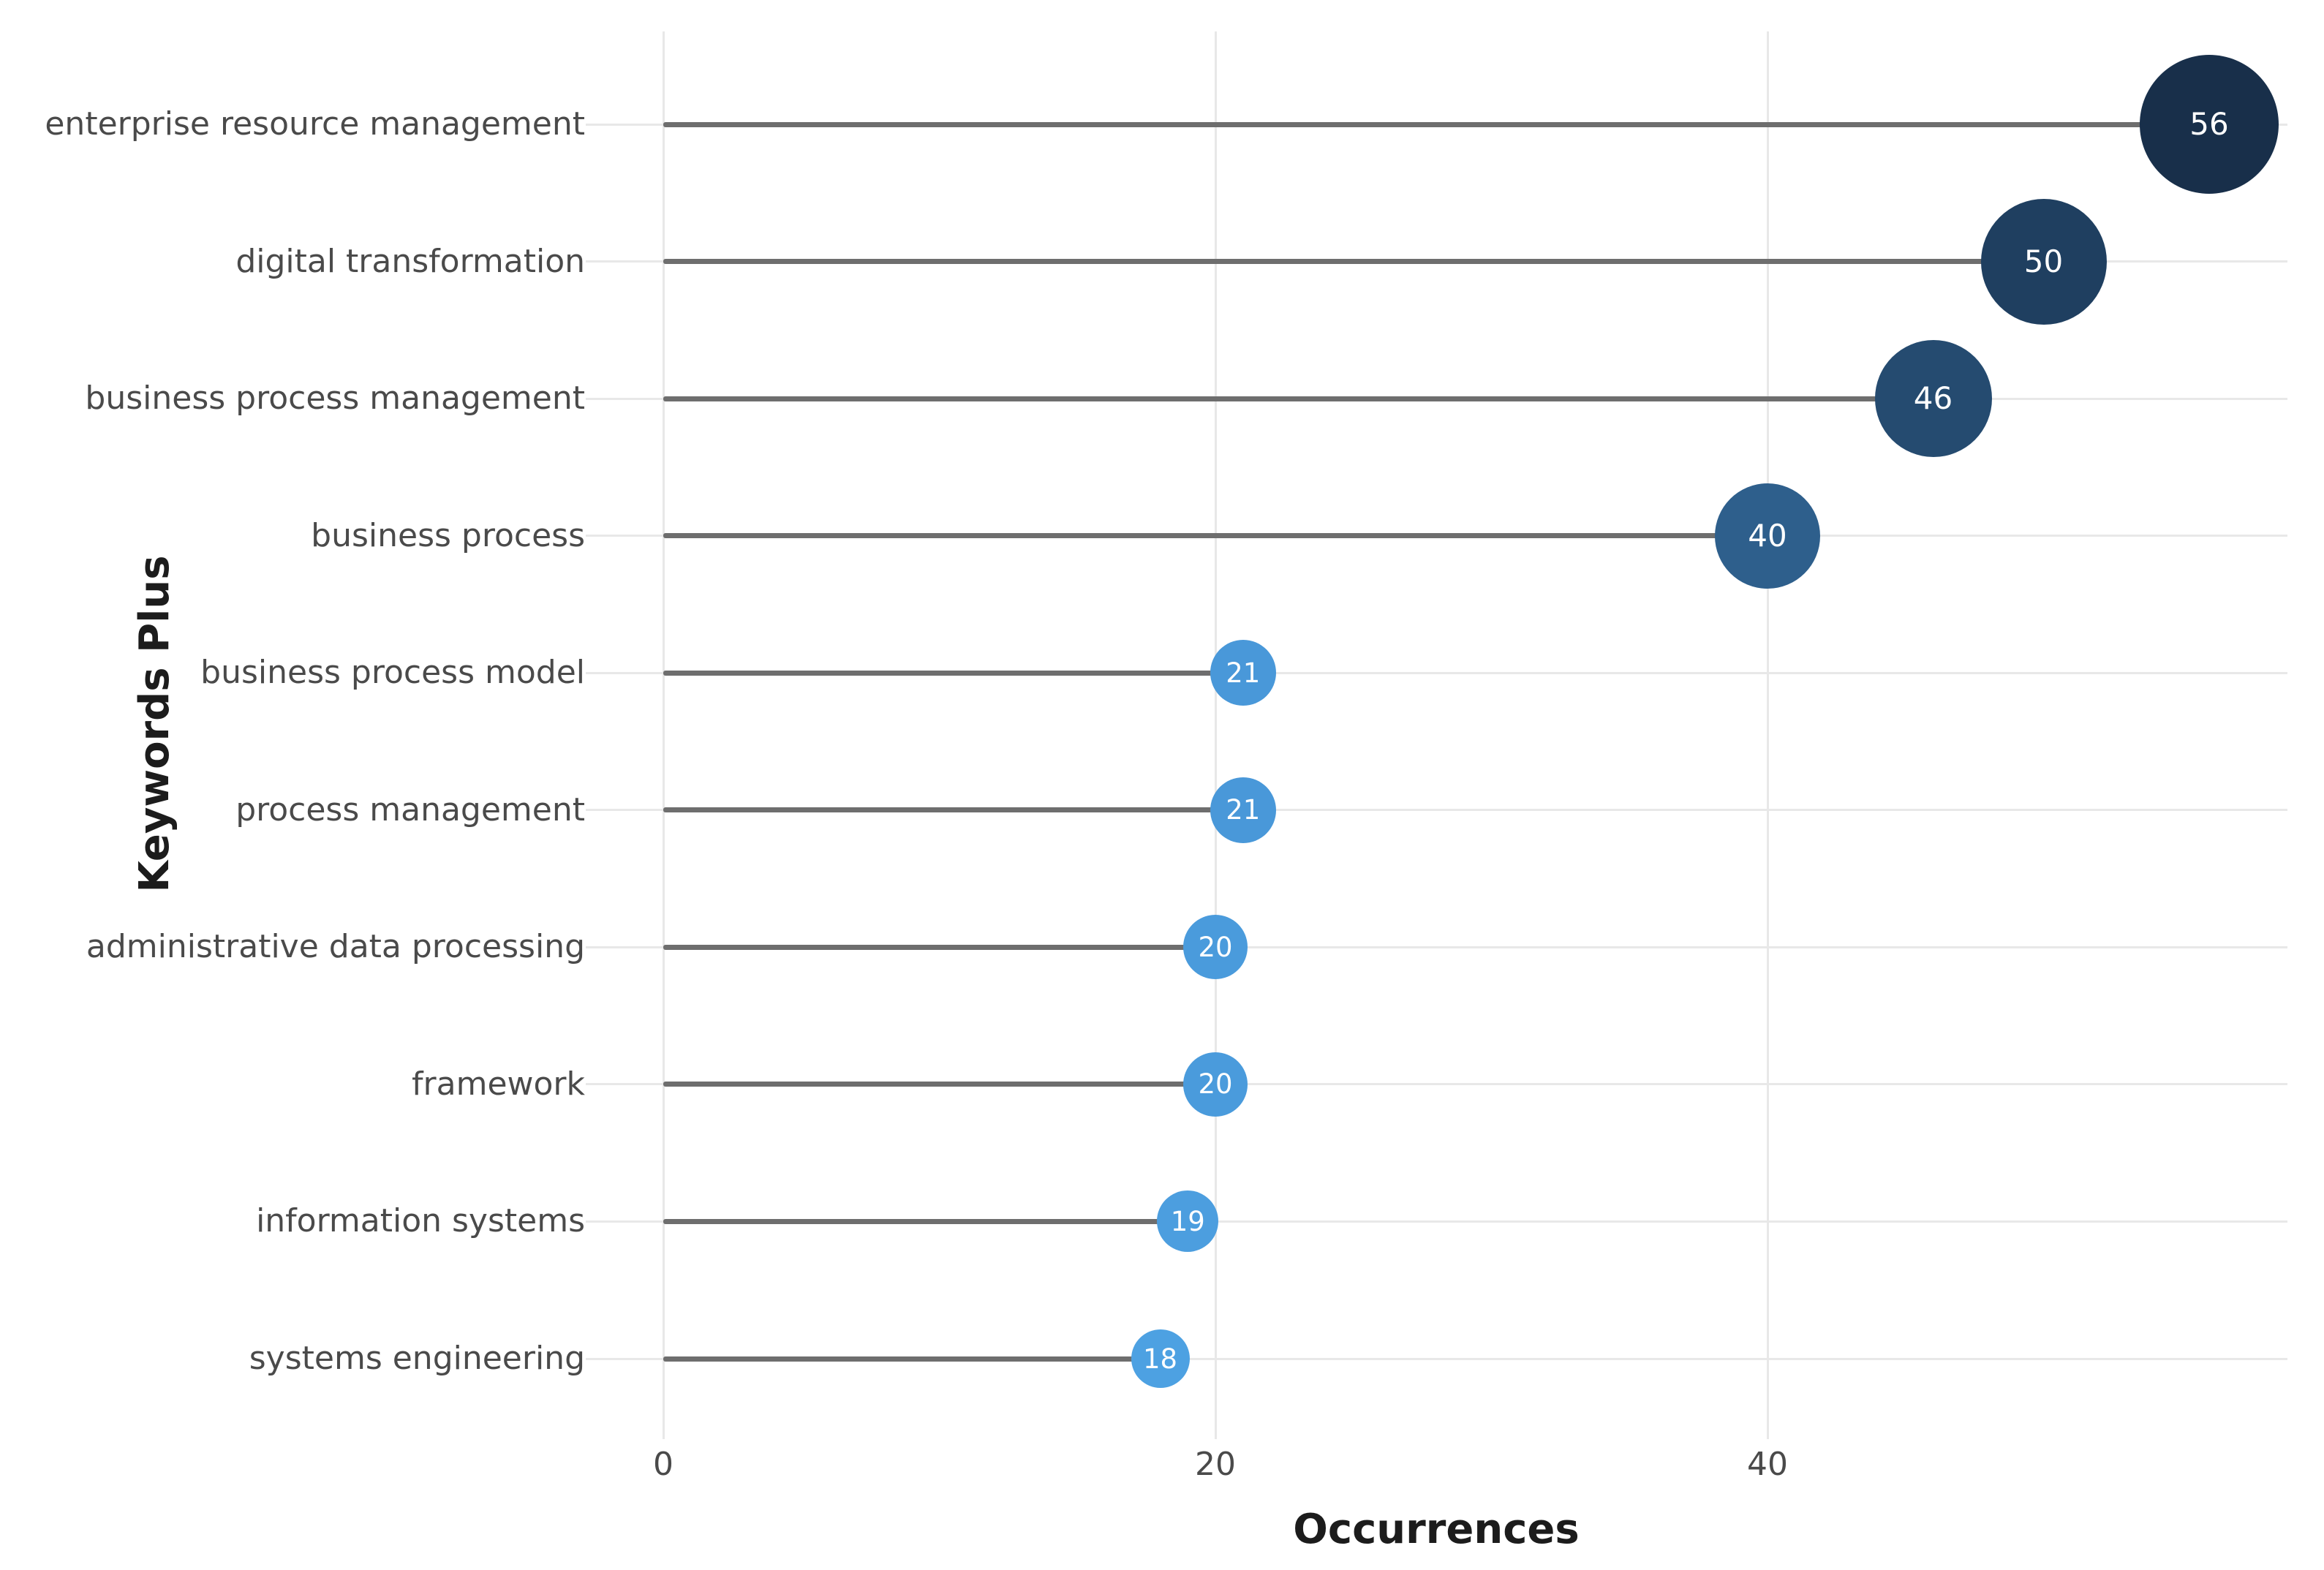 Image resolution: width=2324 pixels, height=1570 pixels. I want to click on data-point-value: 50, so click(2043, 261).